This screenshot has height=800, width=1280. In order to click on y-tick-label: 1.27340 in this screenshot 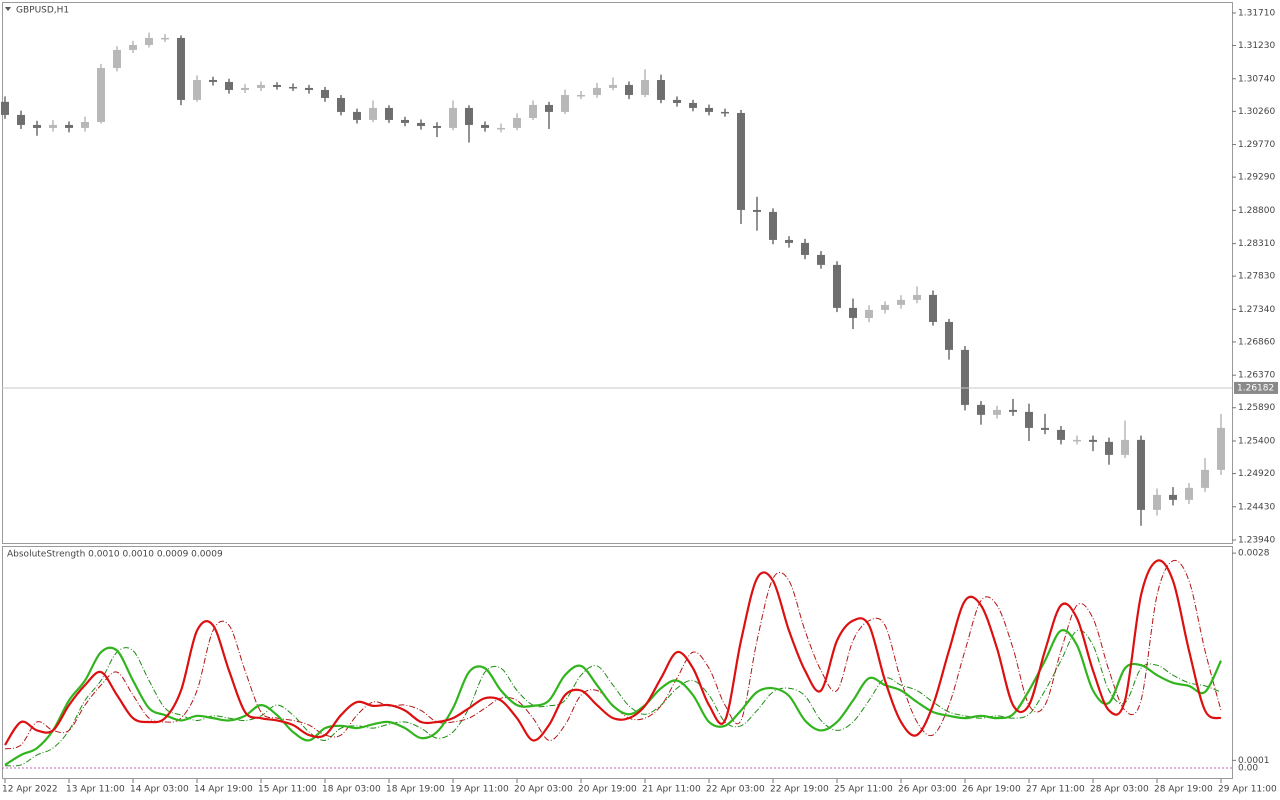, I will do `click(1256, 310)`.